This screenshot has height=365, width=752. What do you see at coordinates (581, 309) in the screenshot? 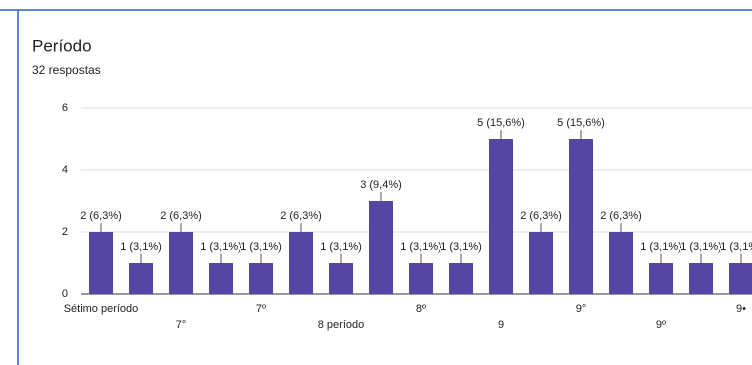
I see `x-tick-label: 9°` at bounding box center [581, 309].